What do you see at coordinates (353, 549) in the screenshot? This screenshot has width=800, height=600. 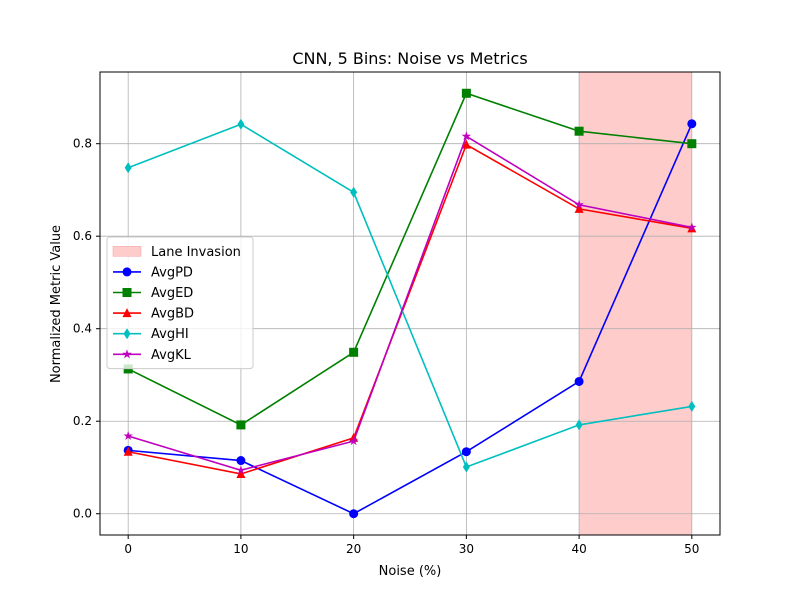 I see `x-tick-label: 20` at bounding box center [353, 549].